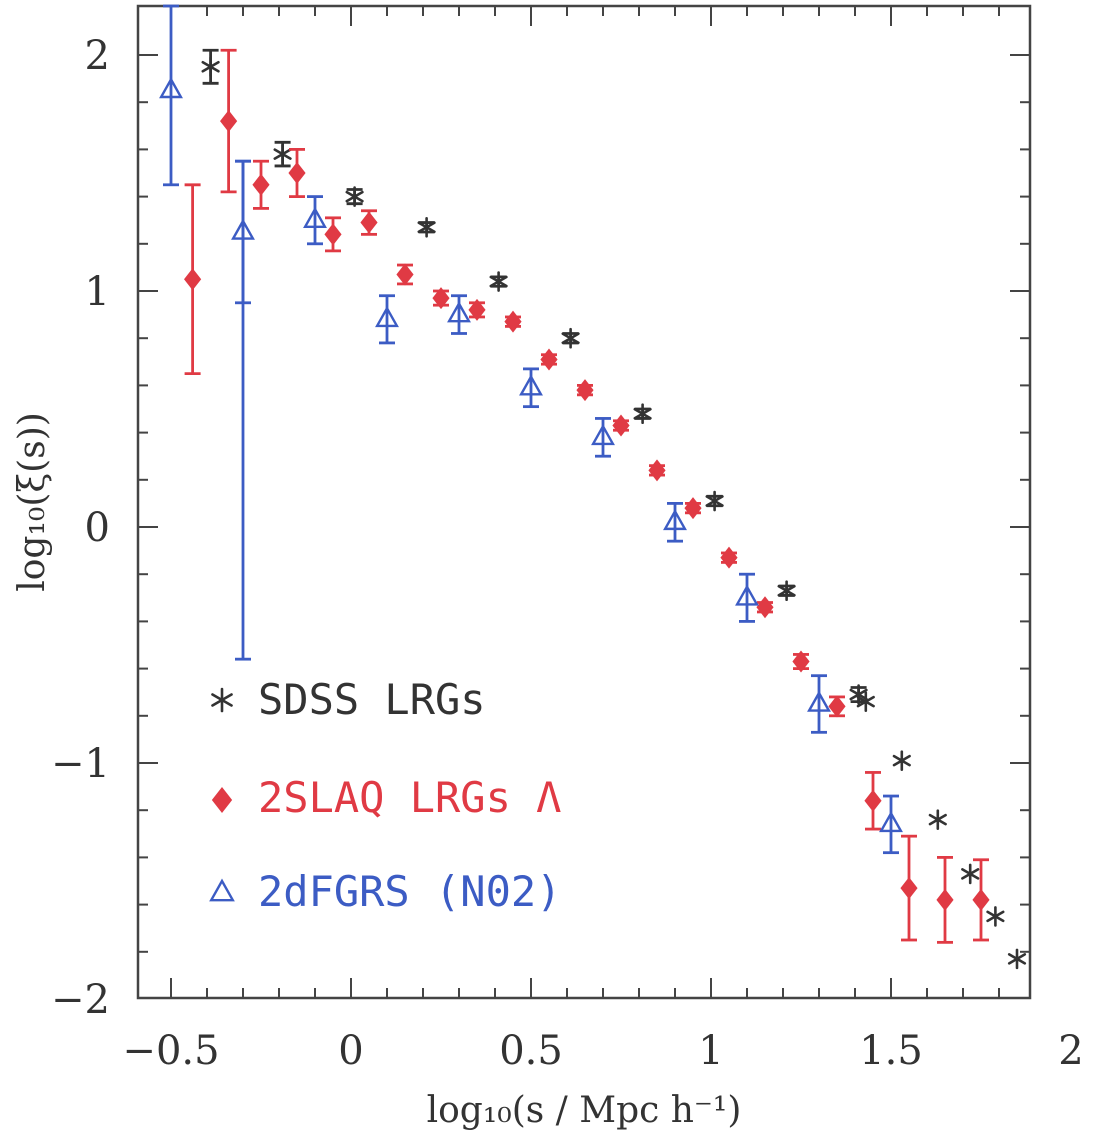 This screenshot has height=1140, width=1093. Describe the element at coordinates (350, 1051) in the screenshot. I see `x-tick-label: 0` at that location.